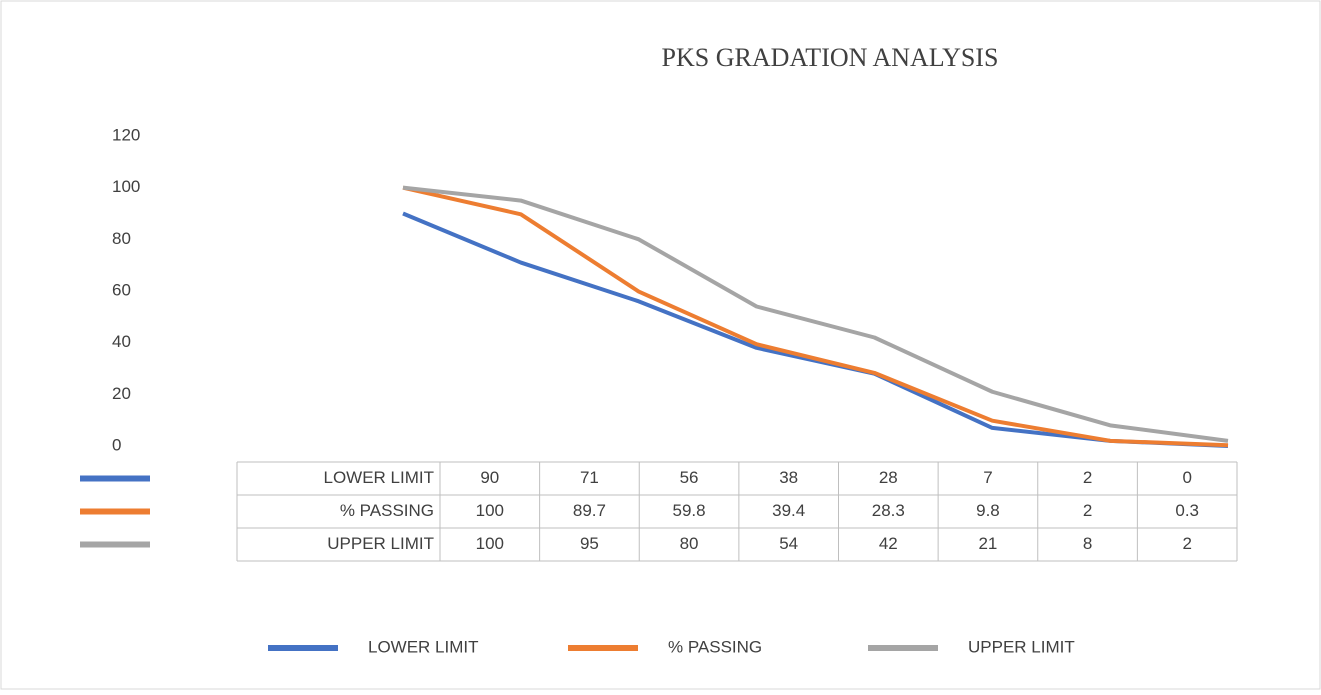 The image size is (1321, 695). What do you see at coordinates (489, 477) in the screenshot?
I see `table-cell: 90` at bounding box center [489, 477].